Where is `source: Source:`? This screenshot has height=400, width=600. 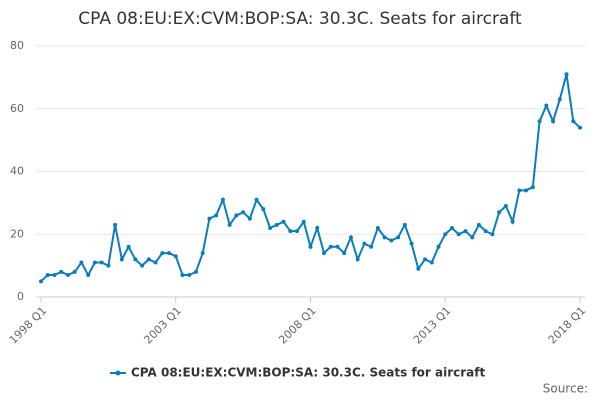
source: Source: is located at coordinates (565, 389).